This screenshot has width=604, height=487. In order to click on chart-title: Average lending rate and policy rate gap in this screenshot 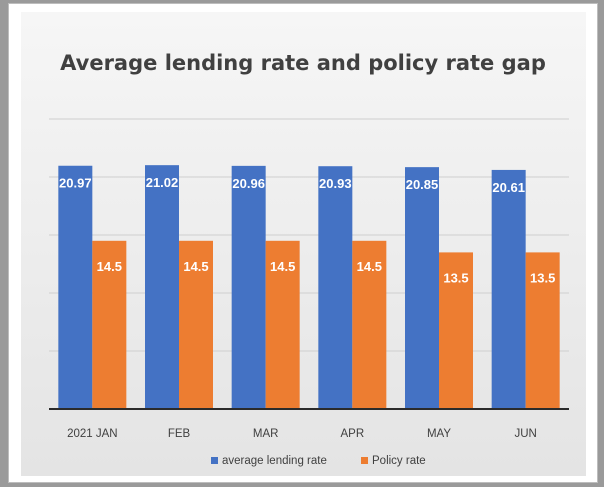, I will do `click(303, 63)`.